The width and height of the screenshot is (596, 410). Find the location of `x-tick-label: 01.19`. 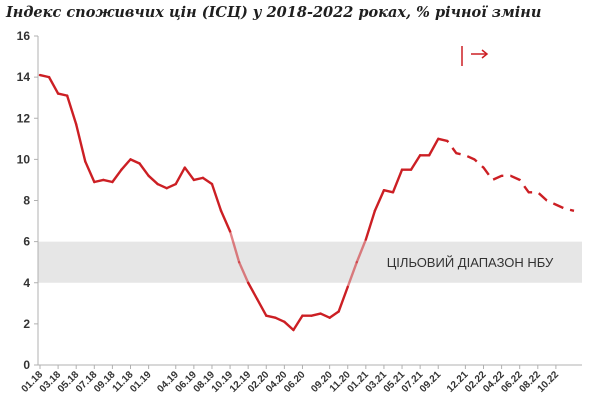

x-tick-label: 01.19 is located at coordinates (141, 382).